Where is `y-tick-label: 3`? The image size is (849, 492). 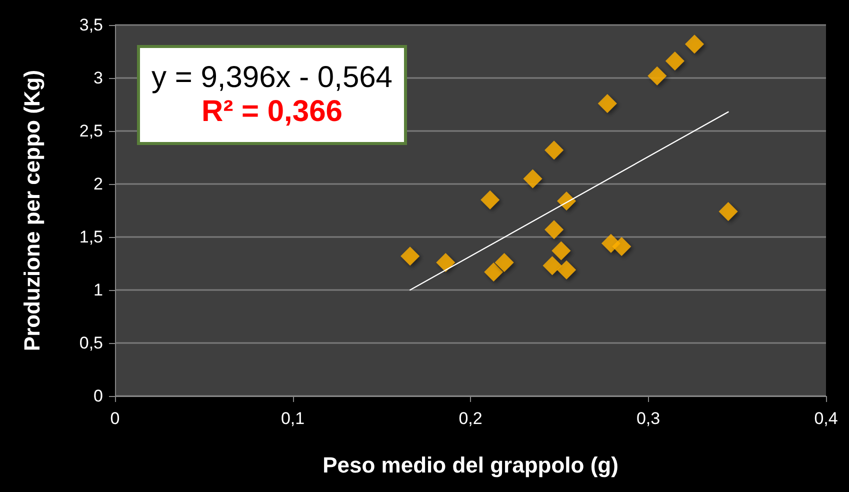
y-tick-label: 3 is located at coordinates (98, 78).